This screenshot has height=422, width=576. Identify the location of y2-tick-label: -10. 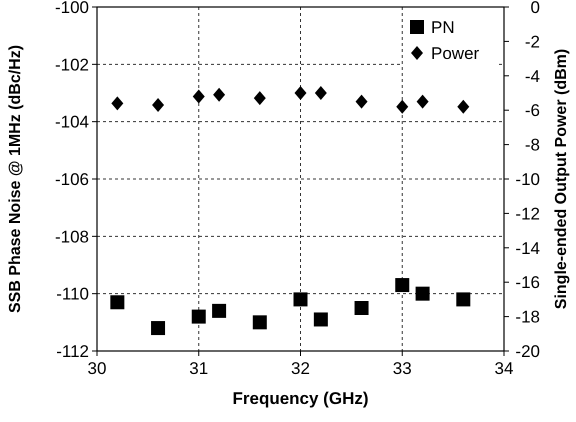
(527, 179).